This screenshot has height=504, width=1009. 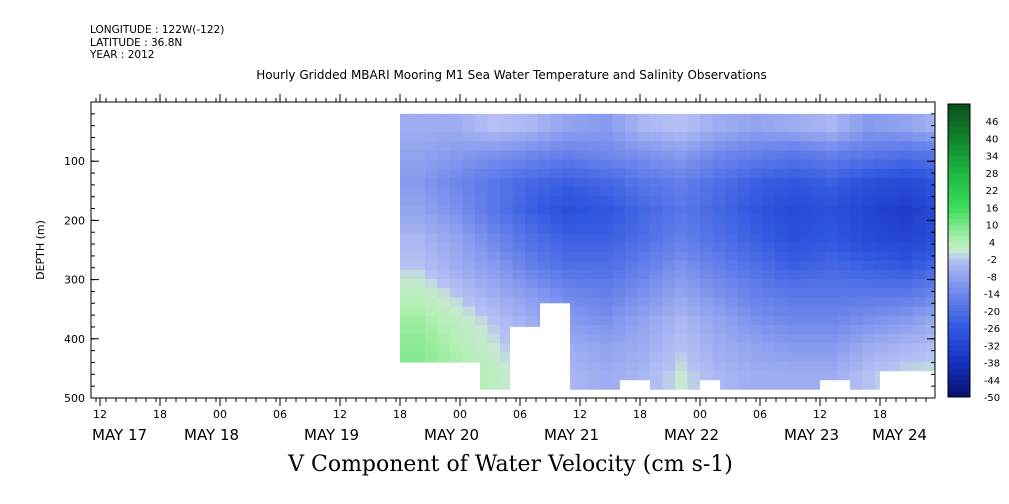 What do you see at coordinates (136, 42) in the screenshot?
I see `latitude-label: LATITUDE : 36.8N` at bounding box center [136, 42].